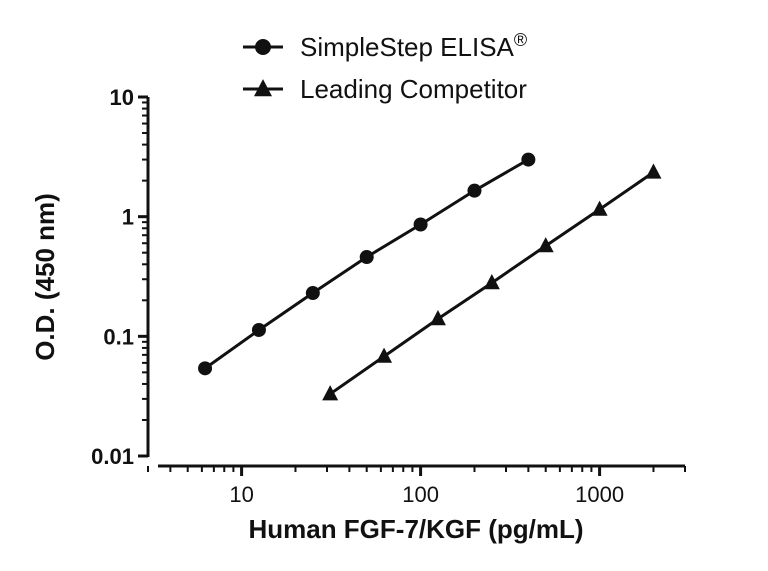  What do you see at coordinates (420, 494) in the screenshot?
I see `x-tick-label: 100` at bounding box center [420, 494].